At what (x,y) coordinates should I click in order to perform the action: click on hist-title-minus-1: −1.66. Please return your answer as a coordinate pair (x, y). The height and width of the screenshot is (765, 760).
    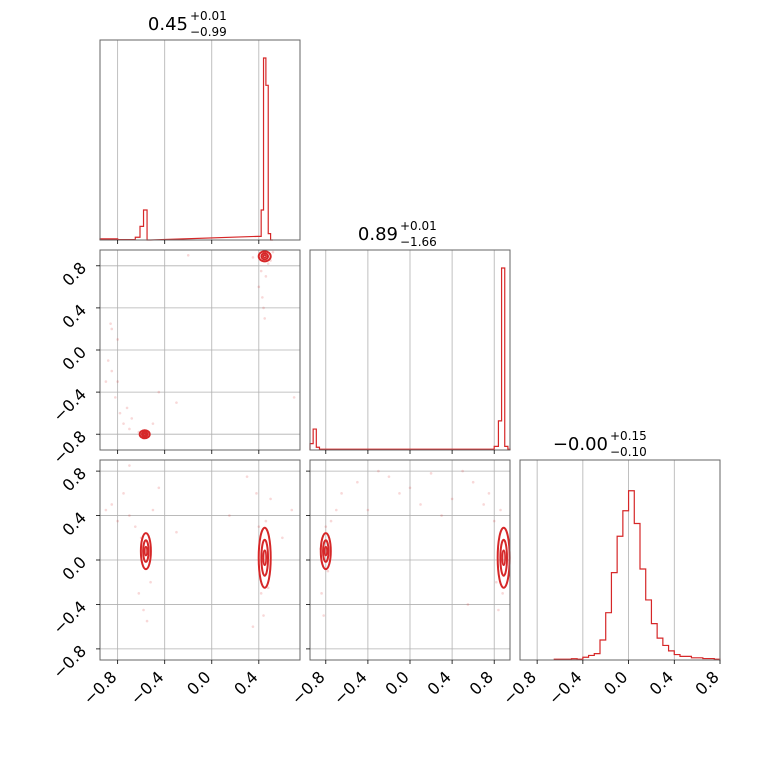
    Looking at the image, I should click on (418, 242).